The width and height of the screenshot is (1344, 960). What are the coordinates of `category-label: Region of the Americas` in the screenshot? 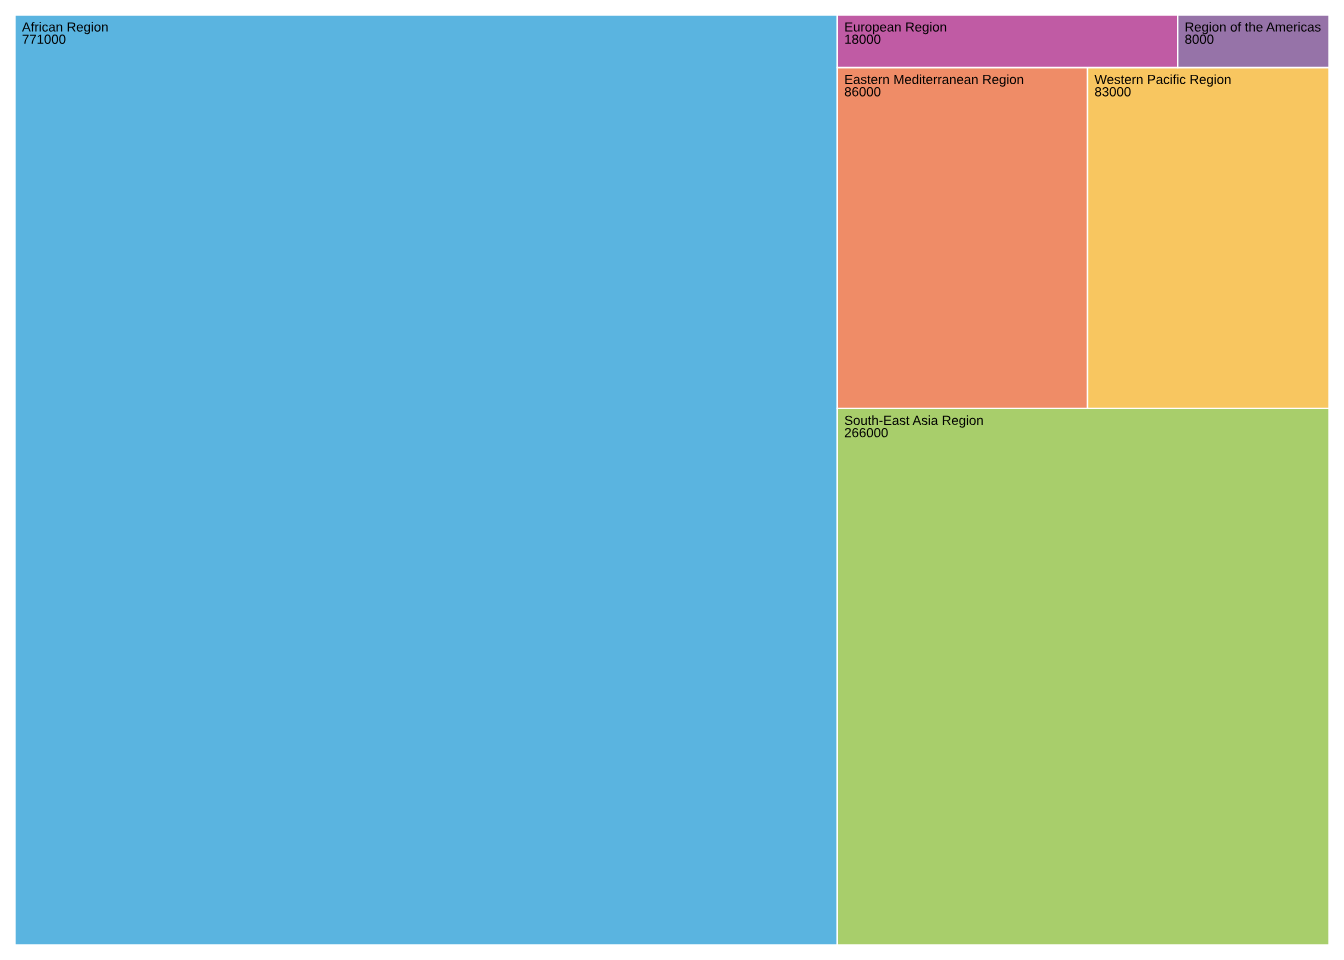 It's located at (1253, 28).